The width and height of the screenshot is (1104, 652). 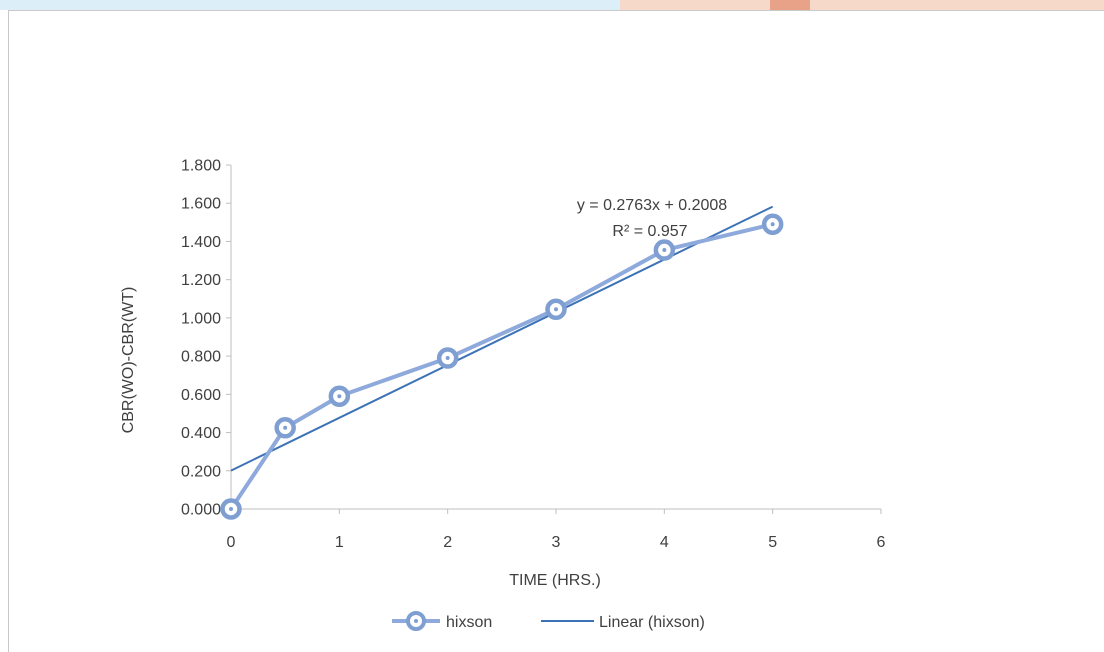 I want to click on legend-series-marker-dot, so click(x=416, y=621).